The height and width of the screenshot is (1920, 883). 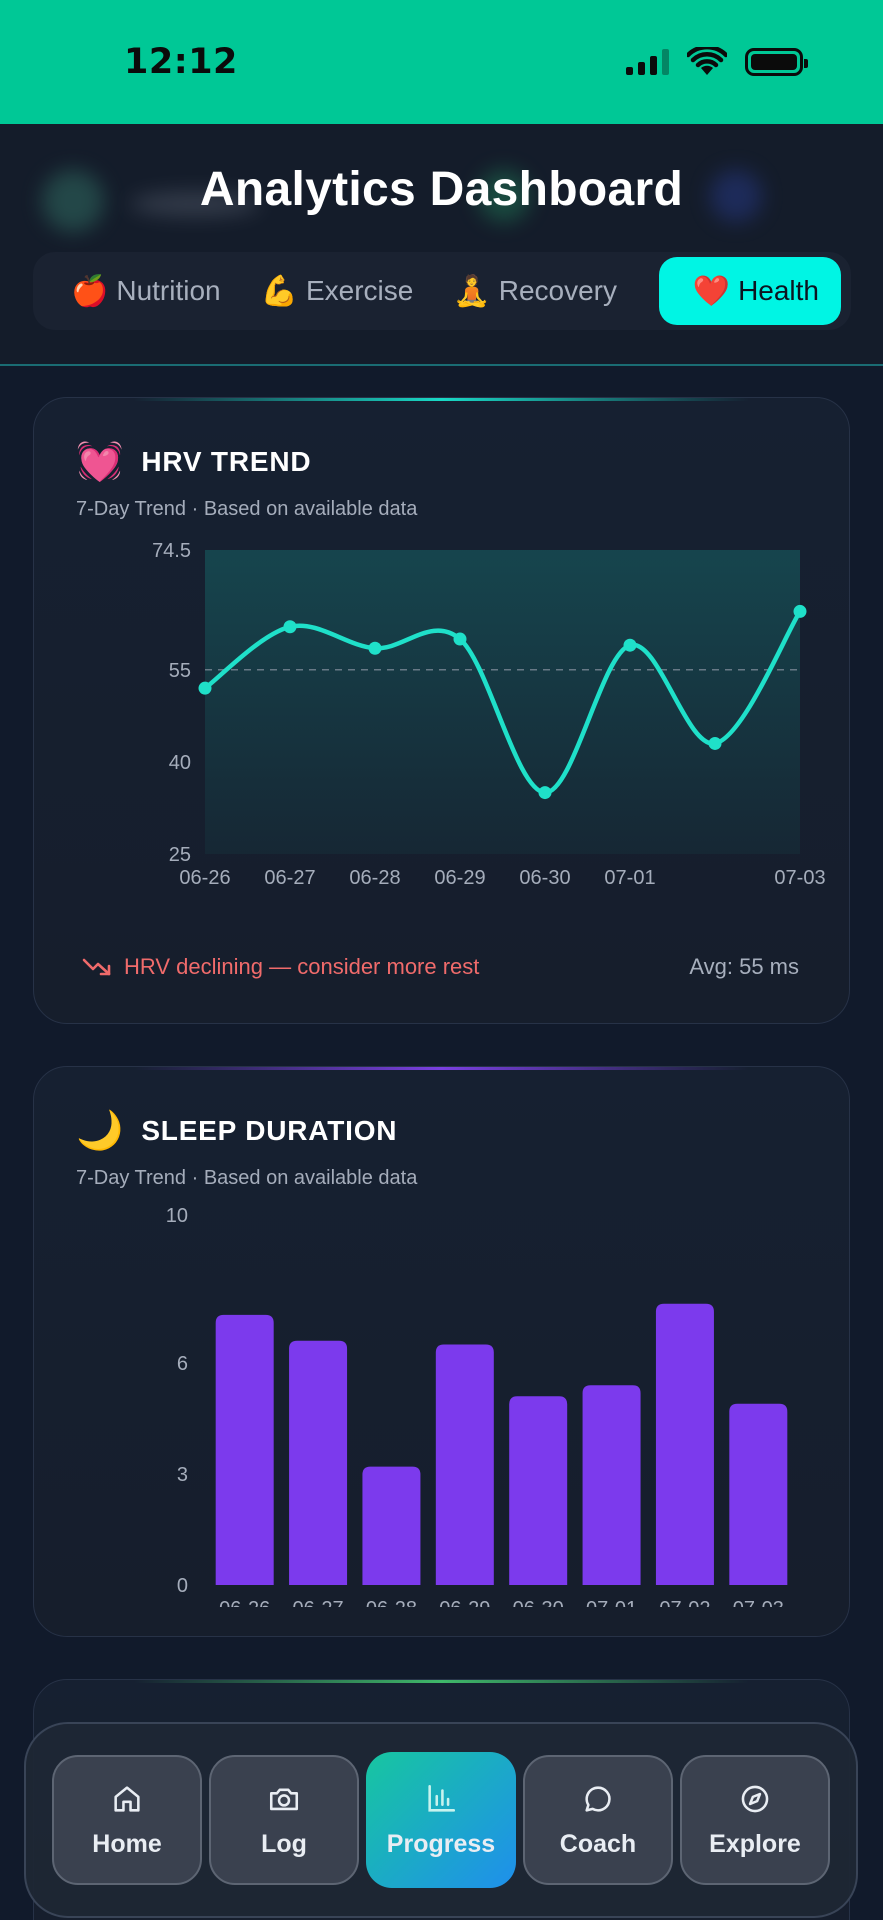 I want to click on nav-label: Progress, so click(x=441, y=1843).